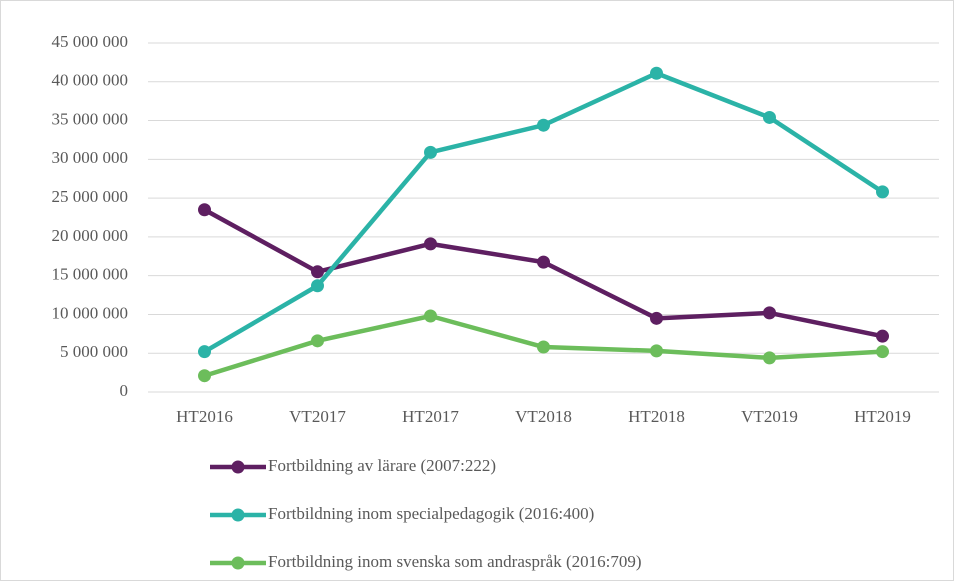 The width and height of the screenshot is (954, 581). What do you see at coordinates (90, 80) in the screenshot?
I see `y-tick-label: 40 000 000` at bounding box center [90, 80].